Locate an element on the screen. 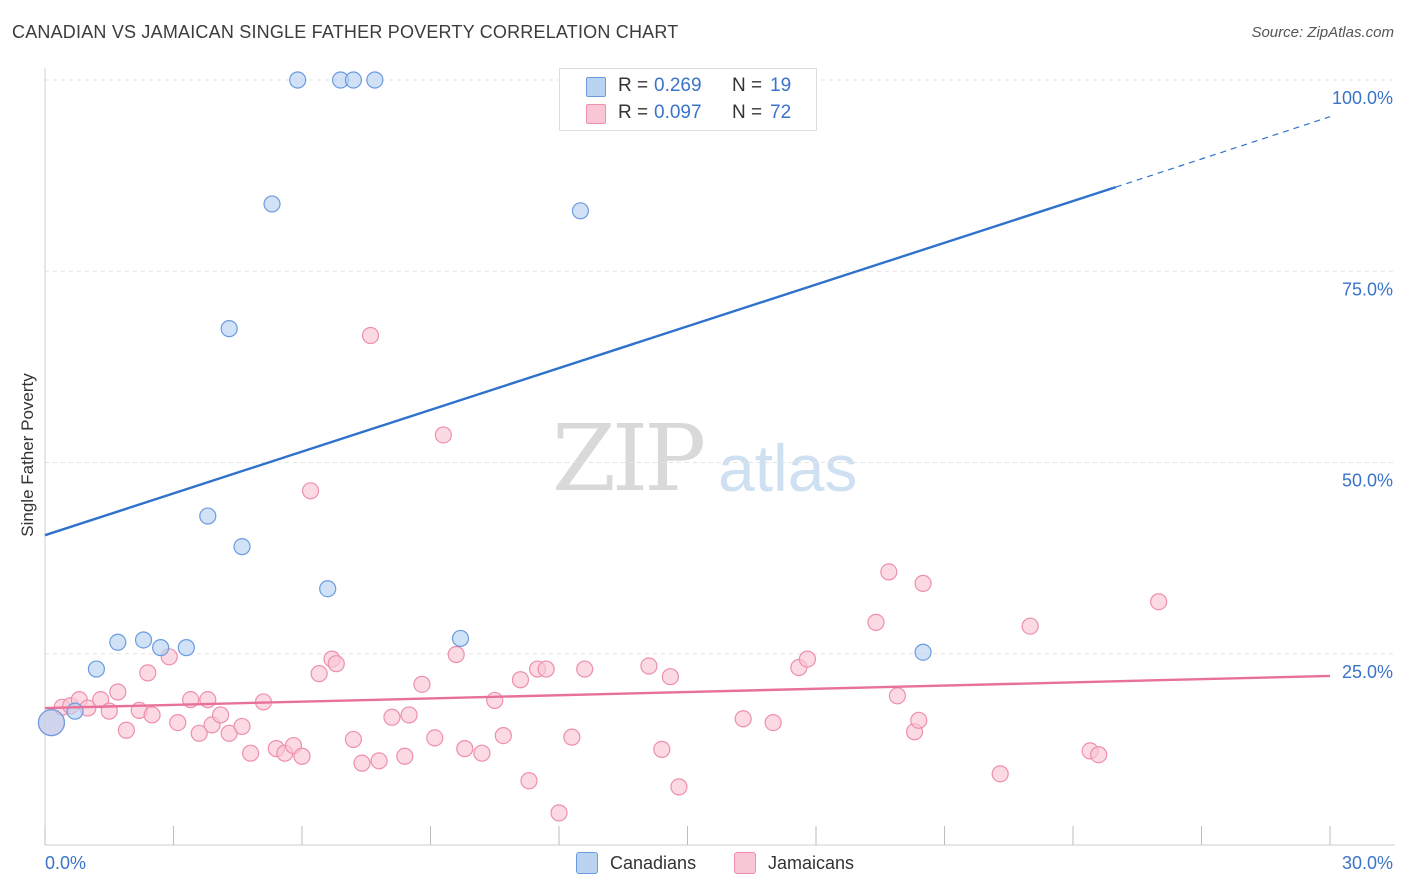 Image resolution: width=1406 pixels, height=892 pixels. legend-item-canadians: Canadians is located at coordinates (636, 863).